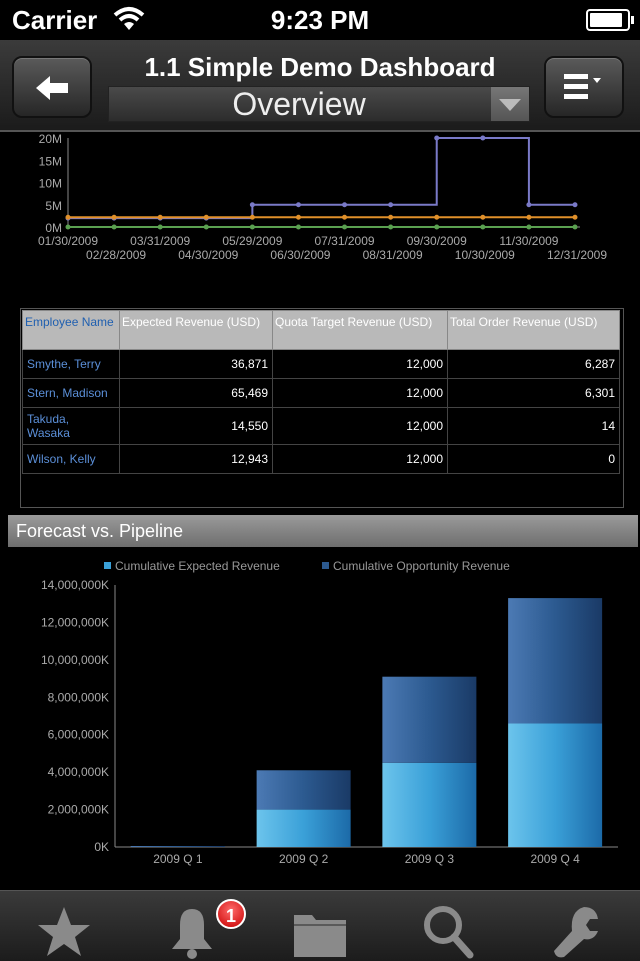  I want to click on column-header: Employee Name, so click(71, 330).